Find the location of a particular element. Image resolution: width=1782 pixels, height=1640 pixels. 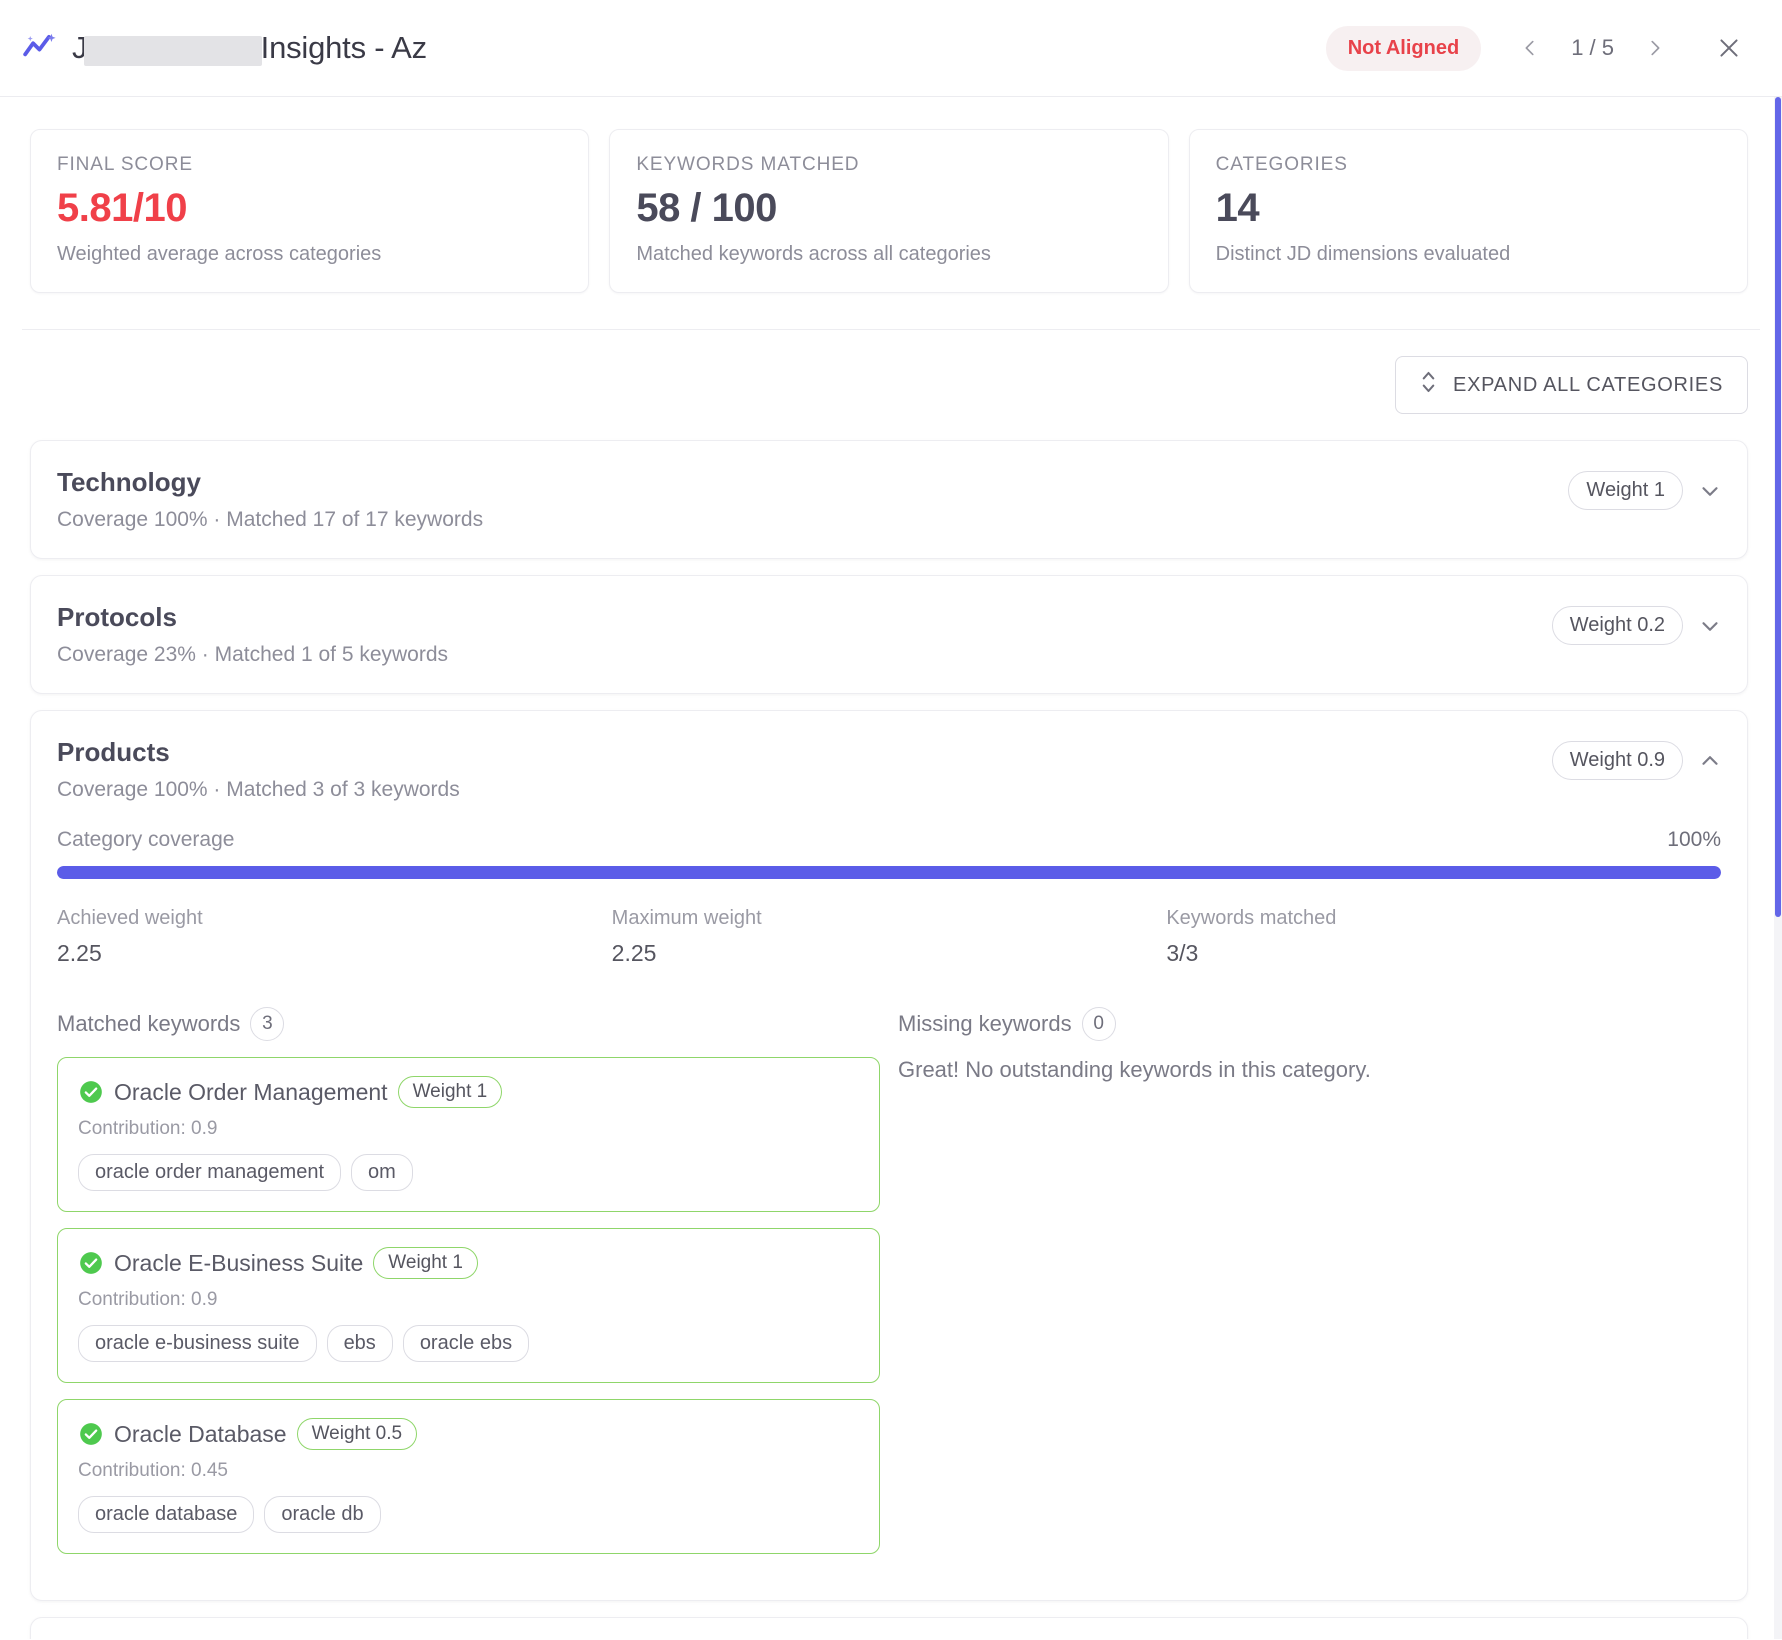

category-summary: Coverage 23% · Matched 1 of 5 keywords is located at coordinates (253, 654).